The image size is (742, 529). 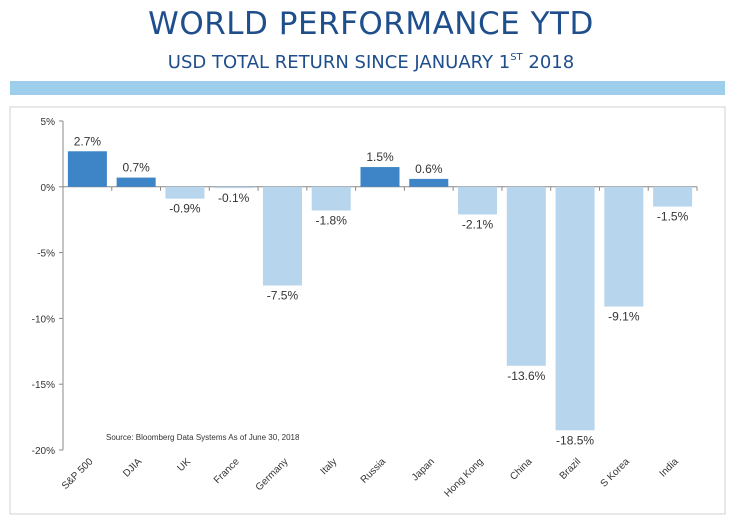 I want to click on page-subtitle: USD TOTAL RETURN SINCE JANUARY 1ST 2018, so click(x=371, y=62).